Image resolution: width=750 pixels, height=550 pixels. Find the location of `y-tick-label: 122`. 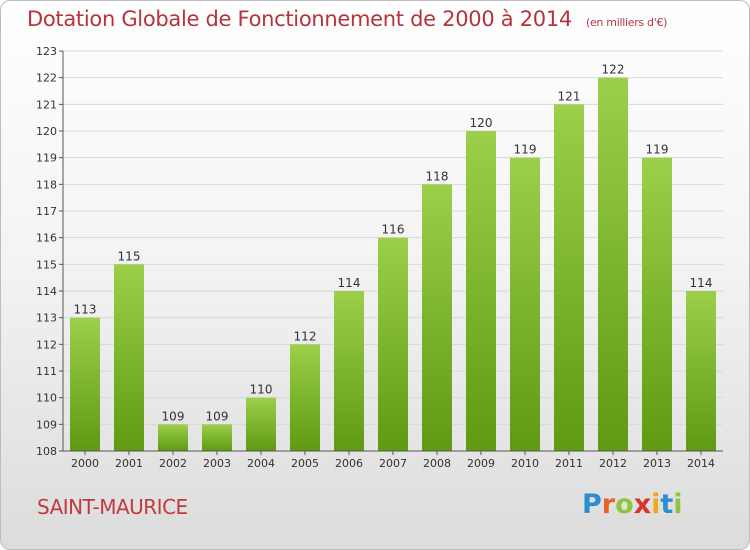

y-tick-label: 122 is located at coordinates (46, 78).